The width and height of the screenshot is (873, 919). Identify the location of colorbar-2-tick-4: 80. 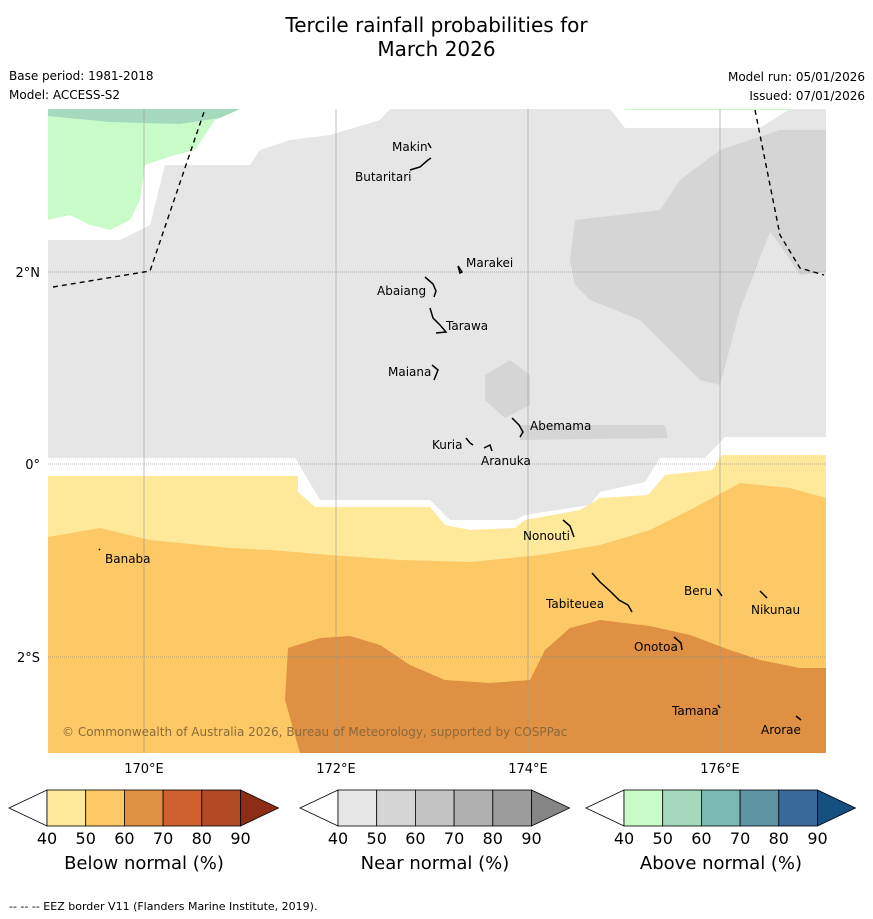
(779, 838).